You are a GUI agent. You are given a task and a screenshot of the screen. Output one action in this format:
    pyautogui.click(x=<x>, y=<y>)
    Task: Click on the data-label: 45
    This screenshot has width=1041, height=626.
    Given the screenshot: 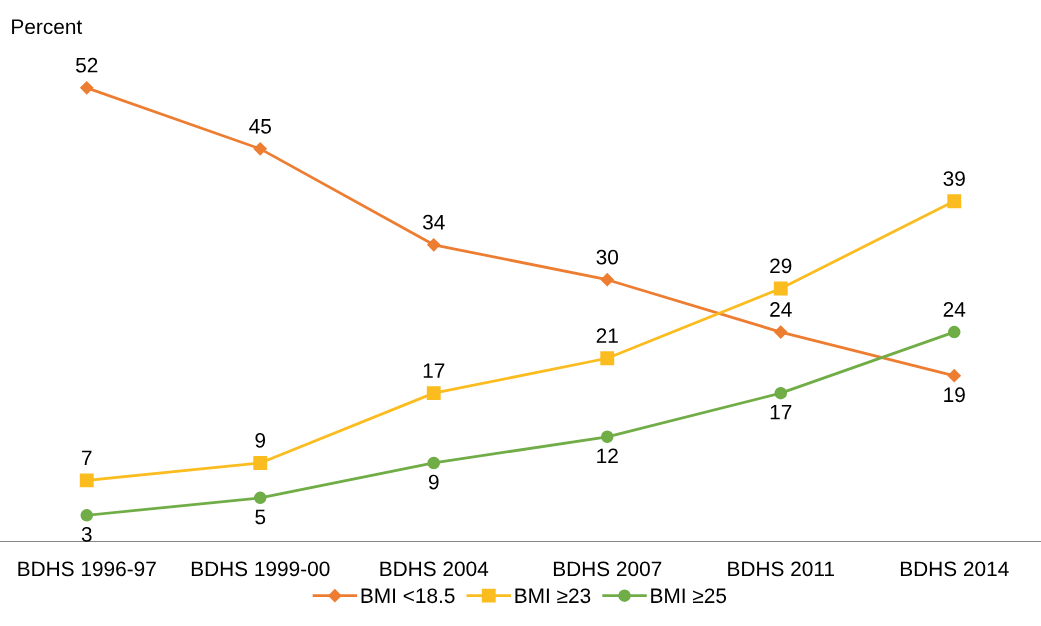 What is the action you would take?
    pyautogui.click(x=260, y=126)
    